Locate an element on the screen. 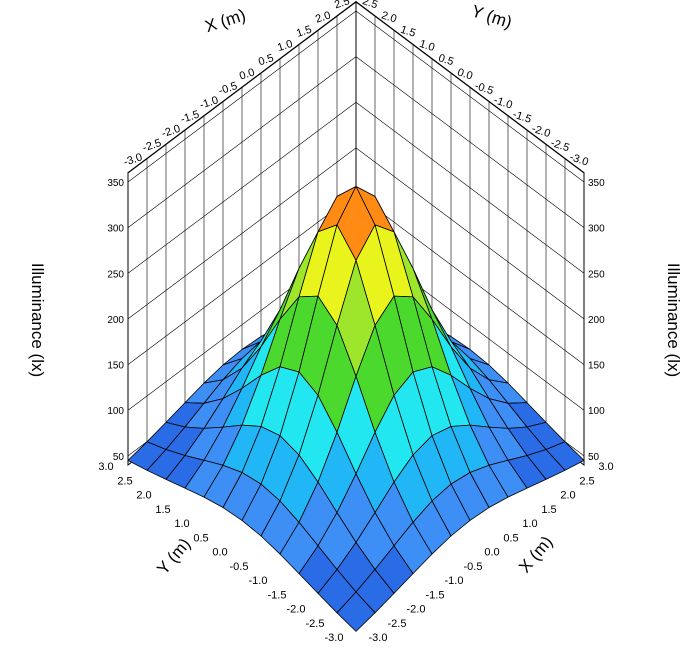  y-tick-label-top: -2.5 is located at coordinates (560, 145).